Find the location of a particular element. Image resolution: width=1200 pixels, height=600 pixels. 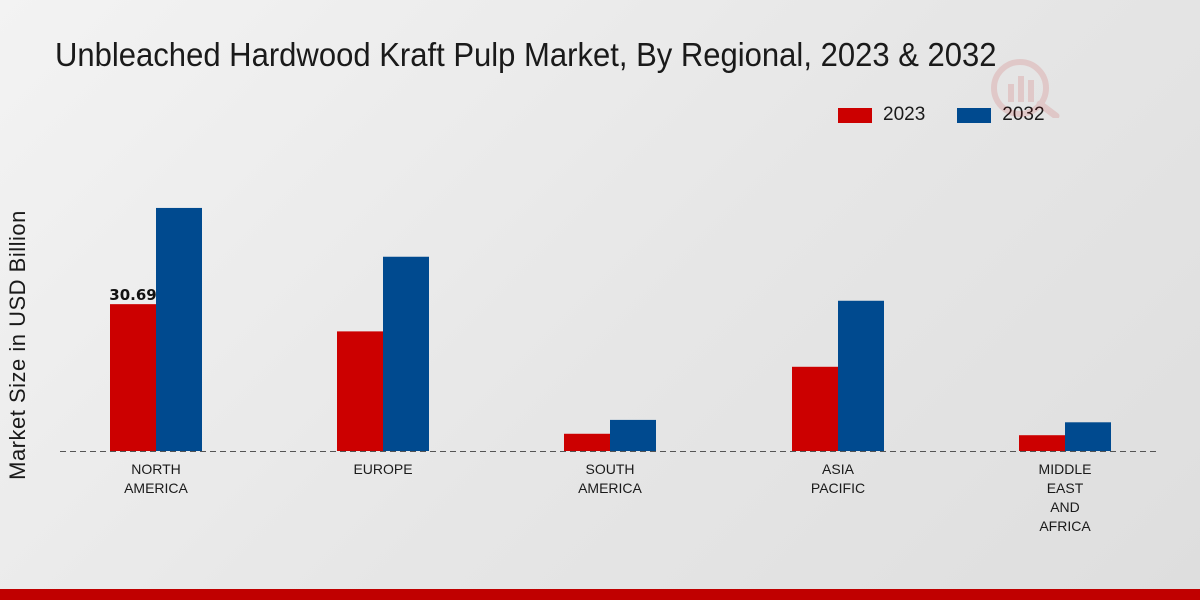

legend: 2023 2032 is located at coordinates (957, 115).